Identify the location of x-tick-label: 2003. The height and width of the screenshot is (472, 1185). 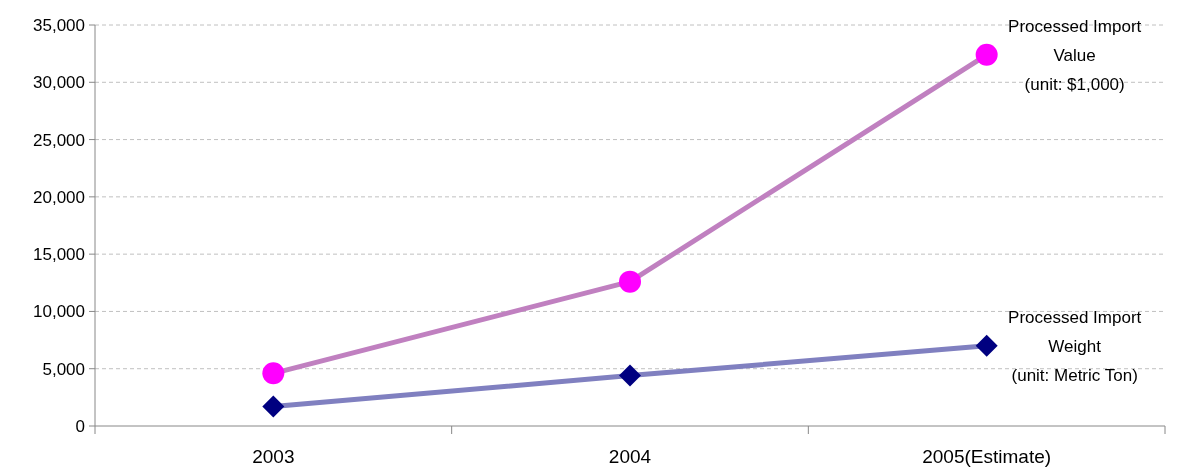
(273, 456).